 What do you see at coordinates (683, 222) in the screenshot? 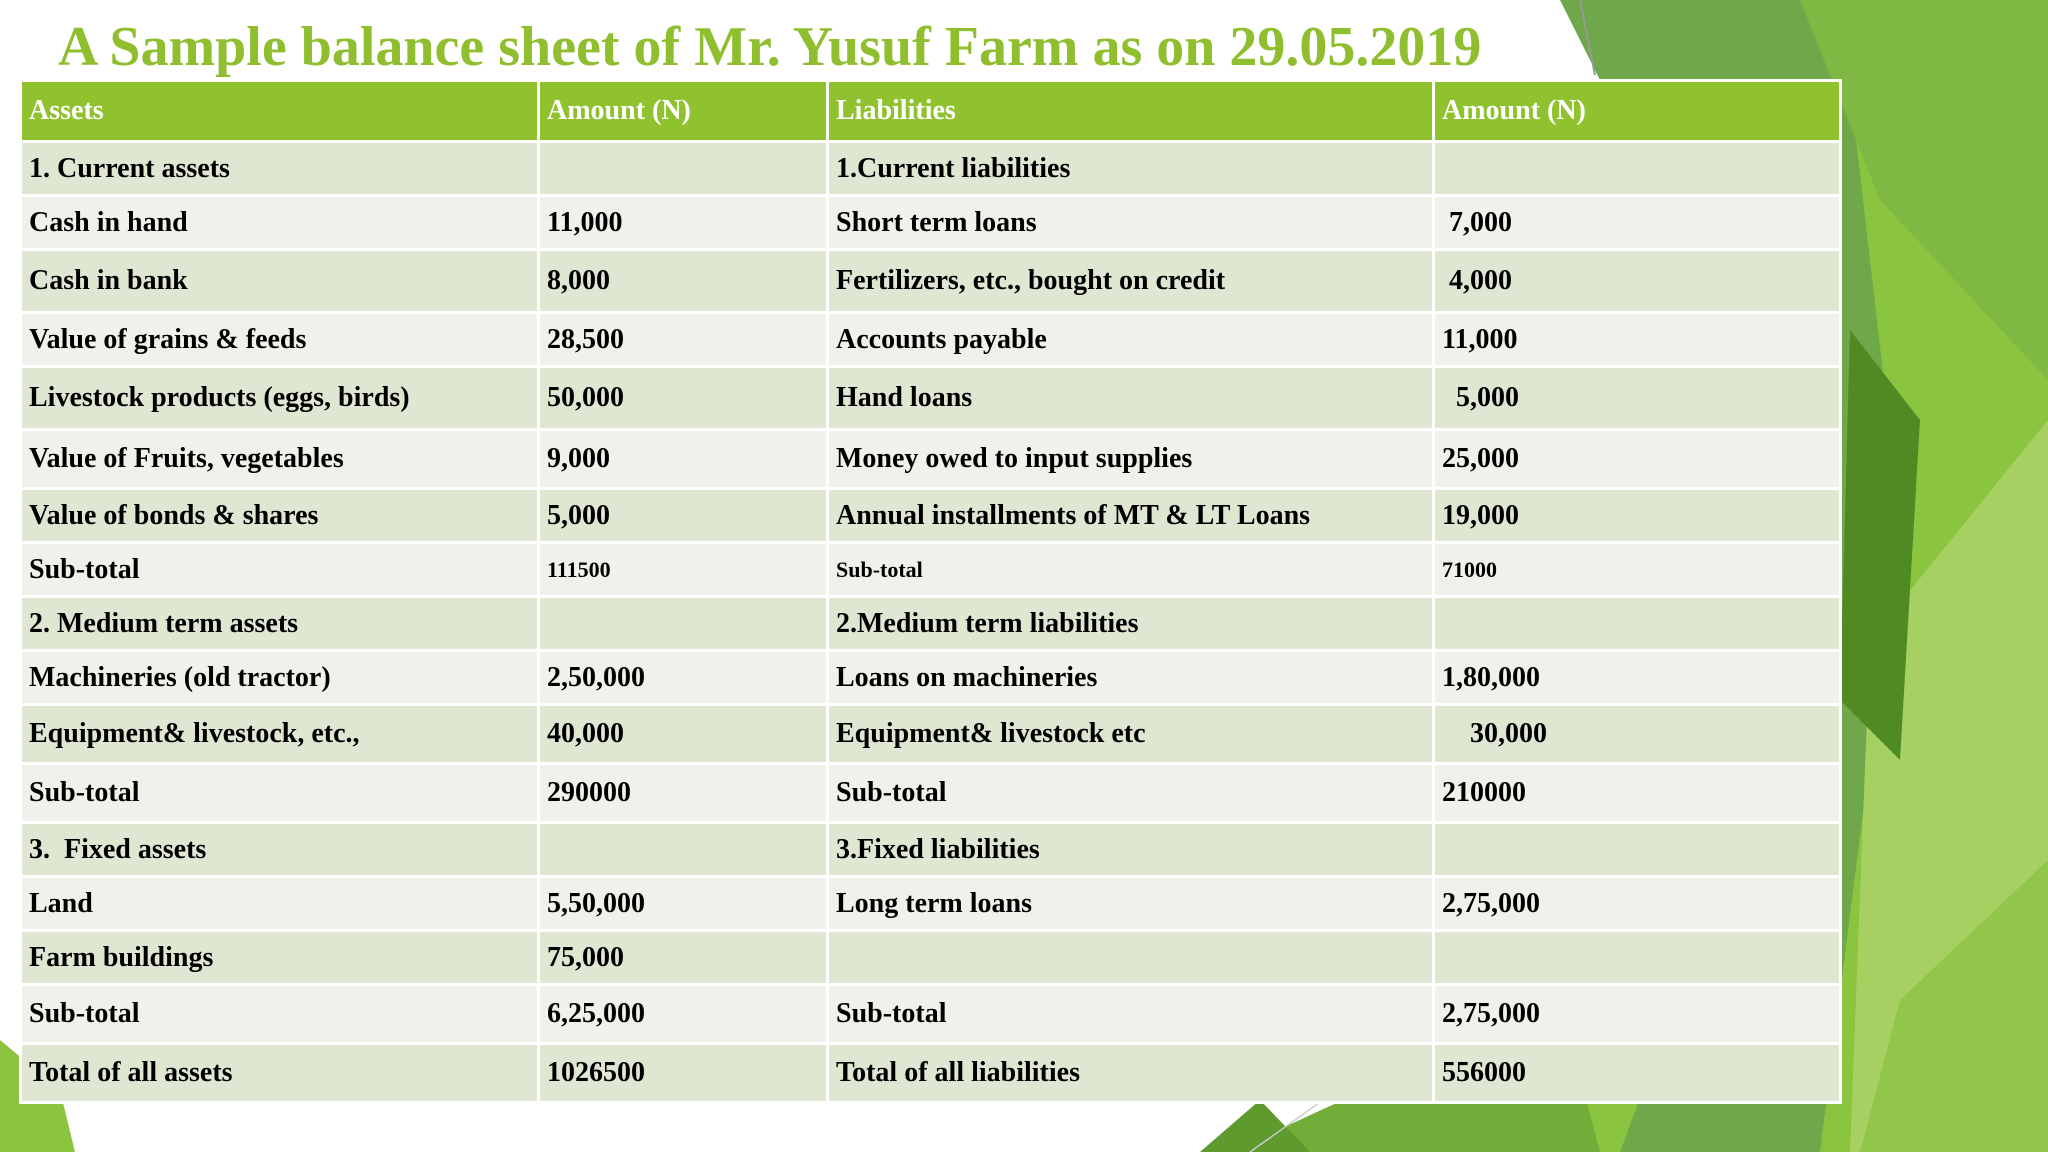
I see `asset-amount-cell: 11,000` at bounding box center [683, 222].